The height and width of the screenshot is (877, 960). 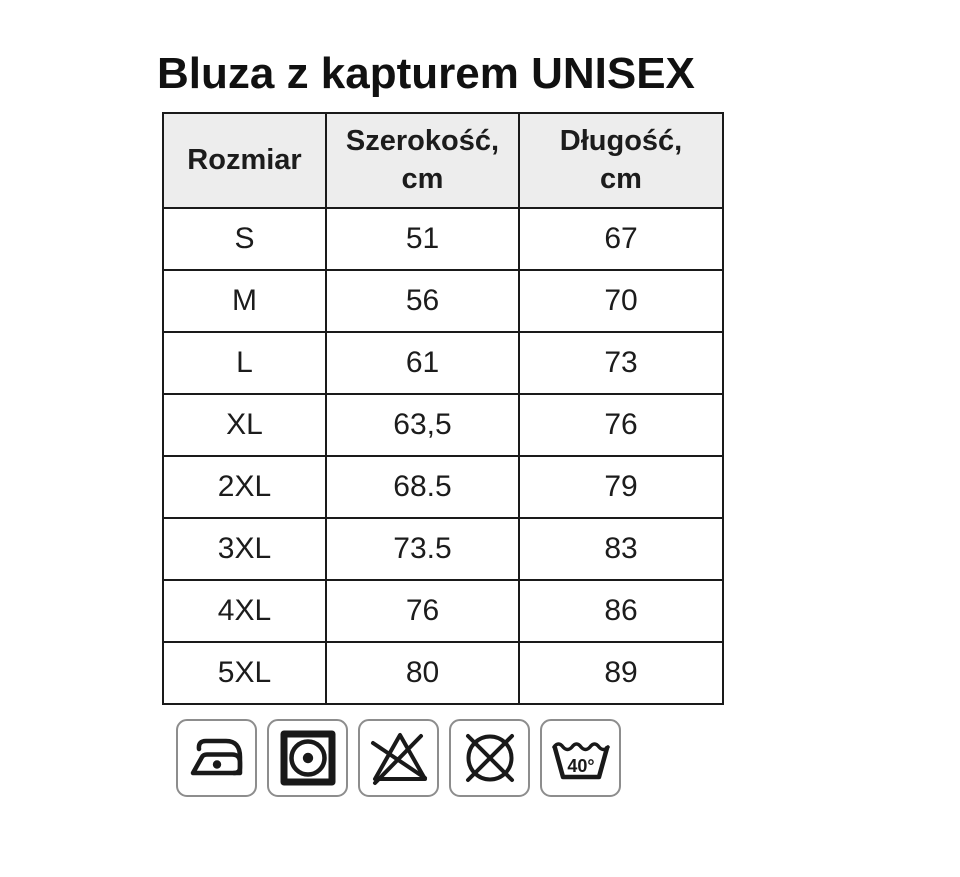 What do you see at coordinates (426, 73) in the screenshot?
I see `page-title: Bluza z kapturem UNISEX` at bounding box center [426, 73].